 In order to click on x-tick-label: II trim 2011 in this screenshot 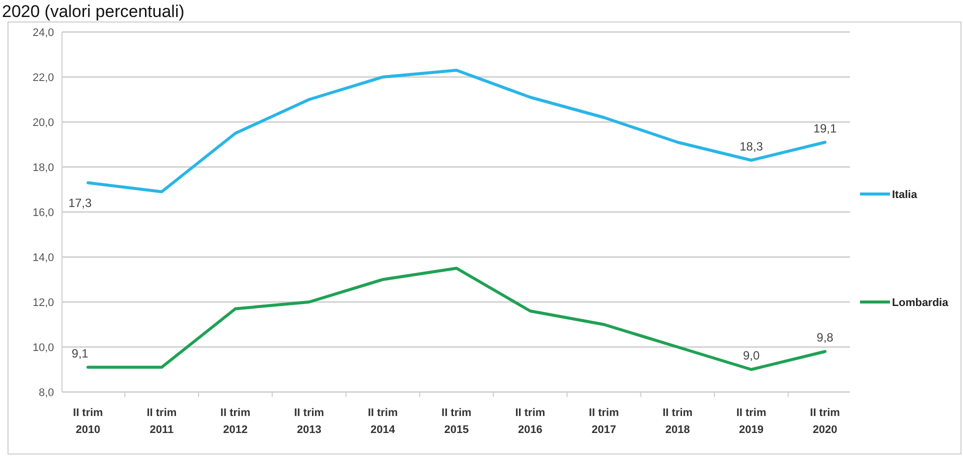, I will do `click(161, 421)`.